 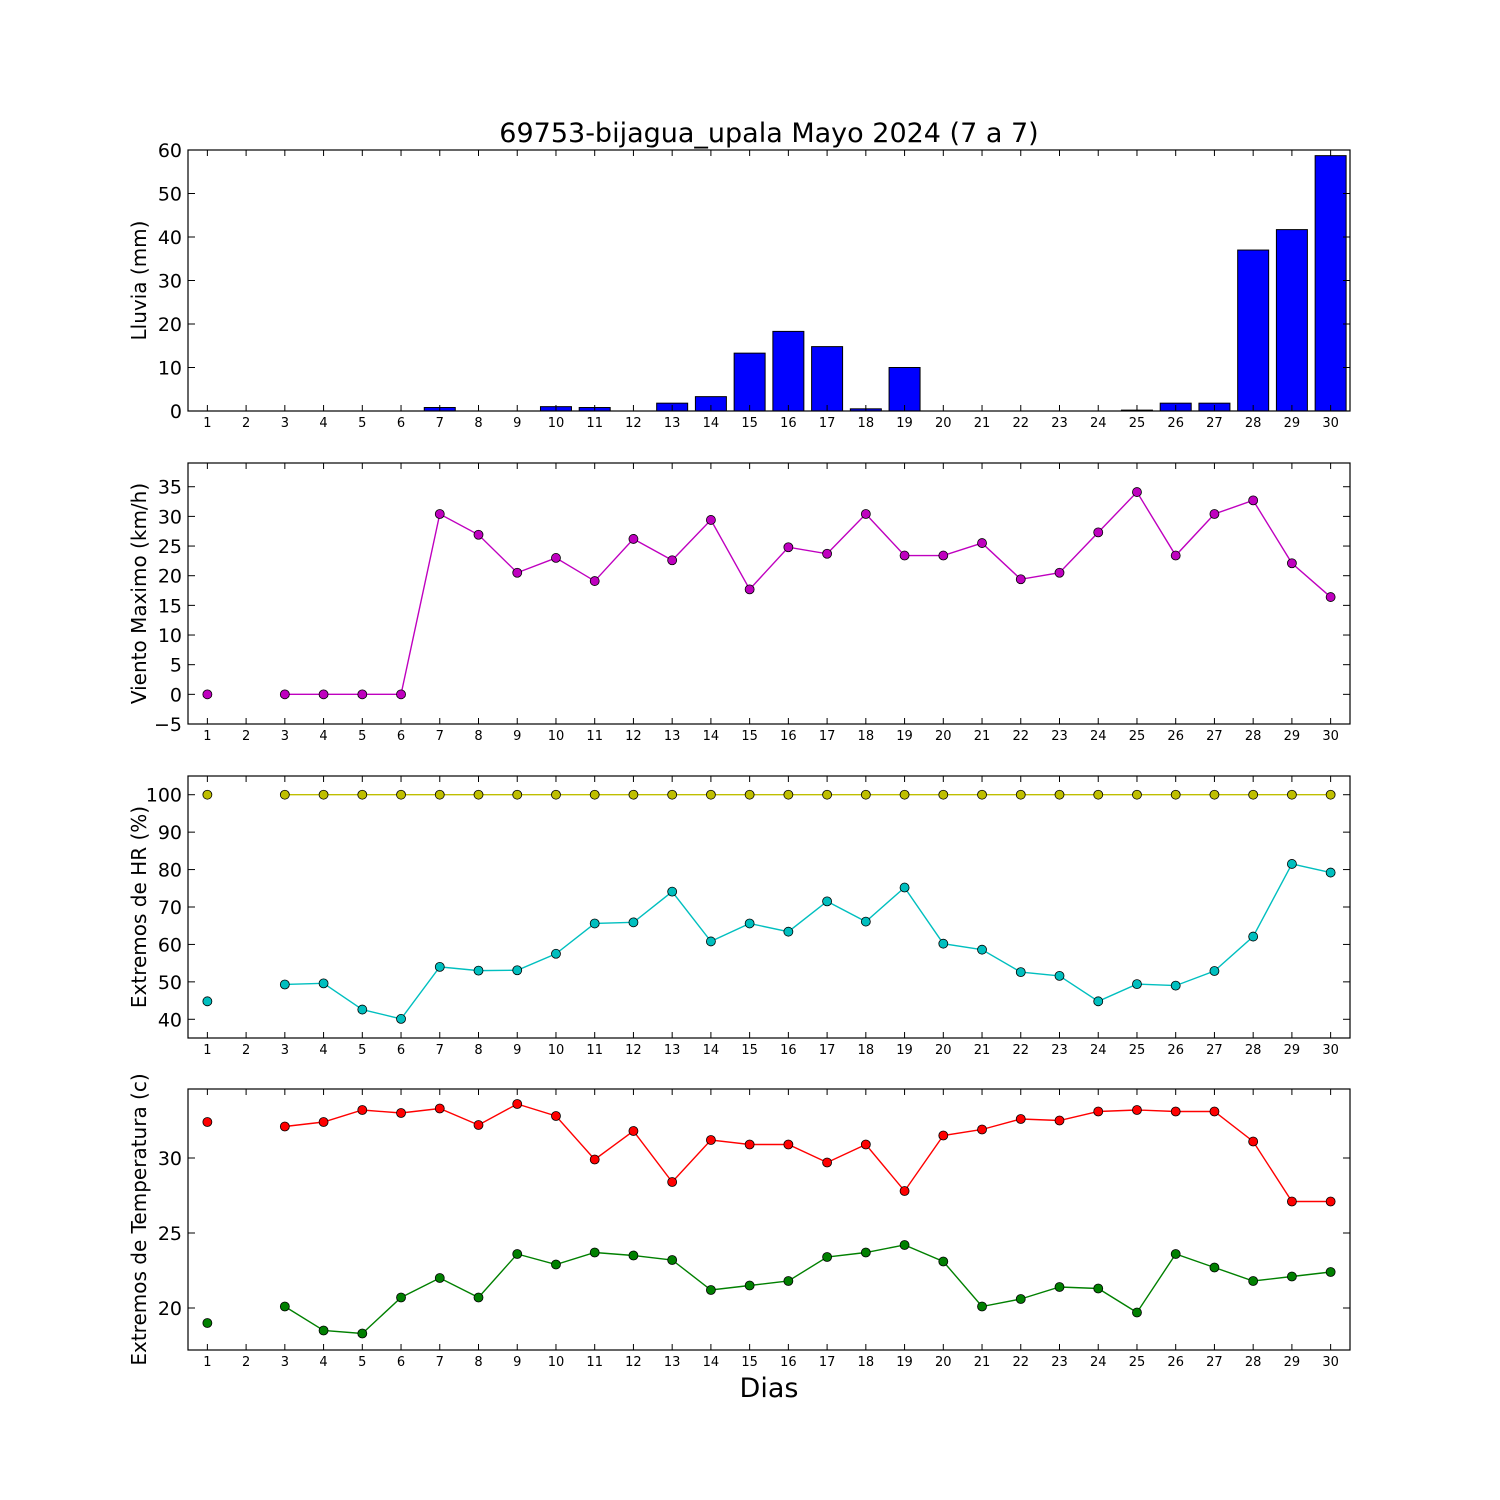 What do you see at coordinates (1253, 736) in the screenshot?
I see `wind-panel-xtick-label: 28` at bounding box center [1253, 736].